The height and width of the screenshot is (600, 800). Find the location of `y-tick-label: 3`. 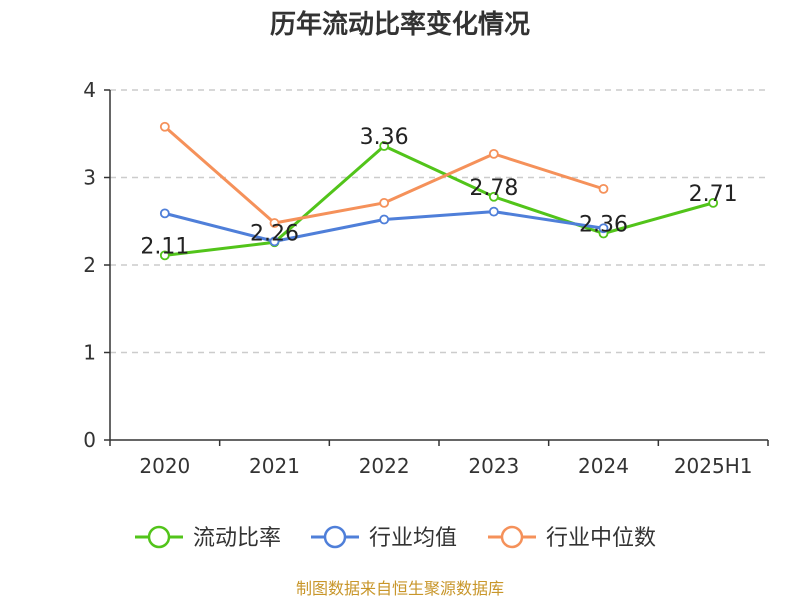

y-tick-label: 3 is located at coordinates (89, 178).